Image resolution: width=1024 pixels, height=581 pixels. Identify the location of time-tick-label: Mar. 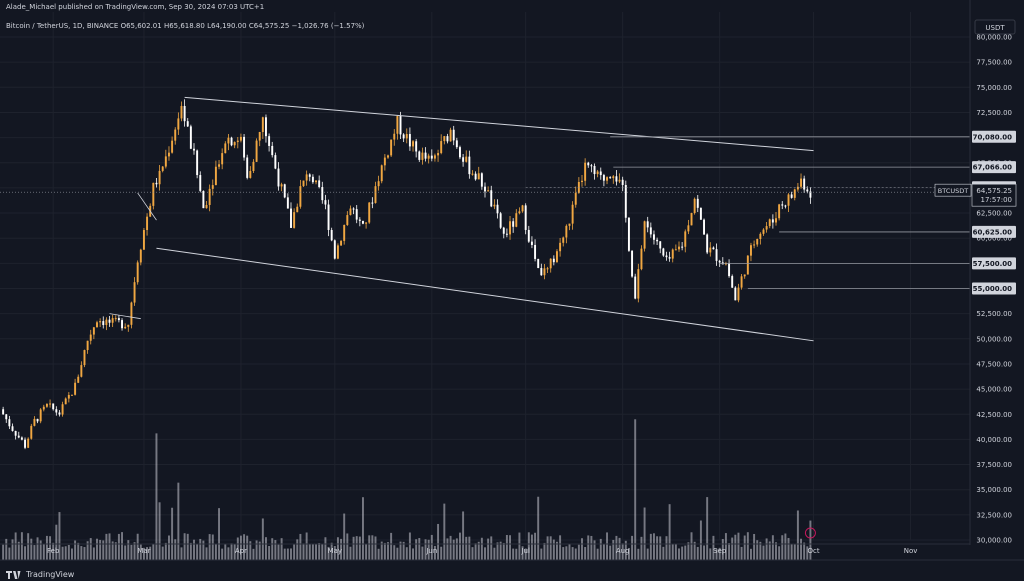
(143, 551).